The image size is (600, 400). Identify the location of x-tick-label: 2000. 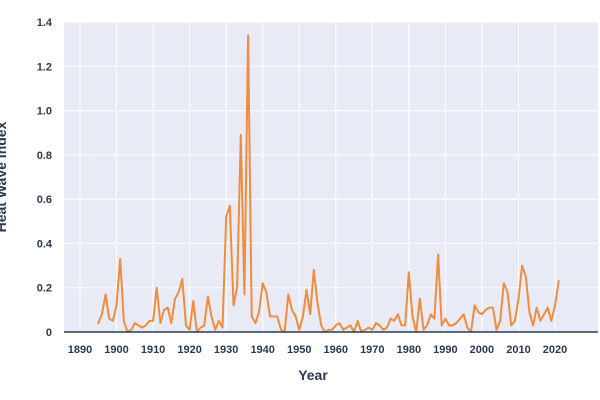
(482, 350).